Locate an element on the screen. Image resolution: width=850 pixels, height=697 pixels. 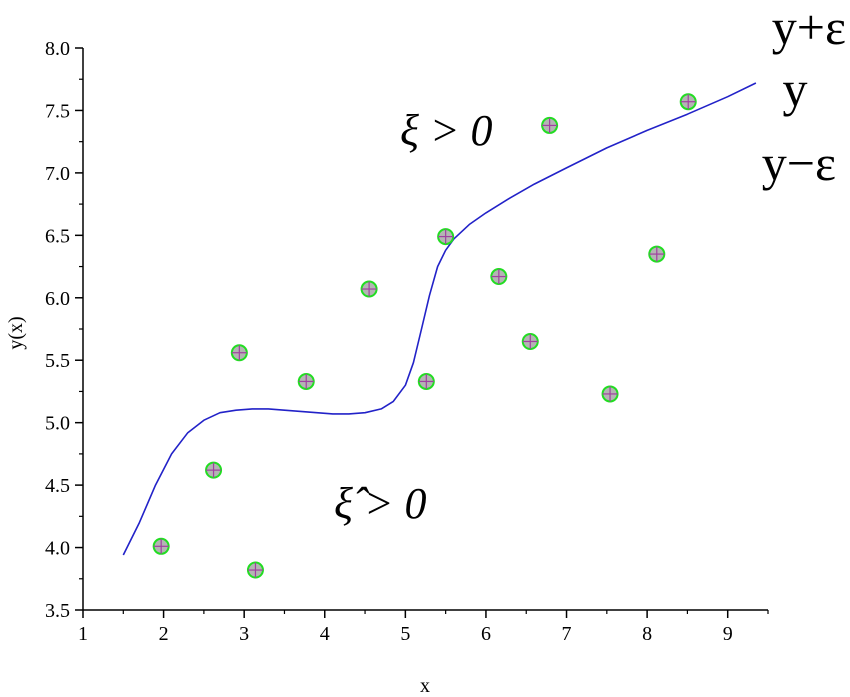
y-tick-label: 4.0 is located at coordinates (57, 549).